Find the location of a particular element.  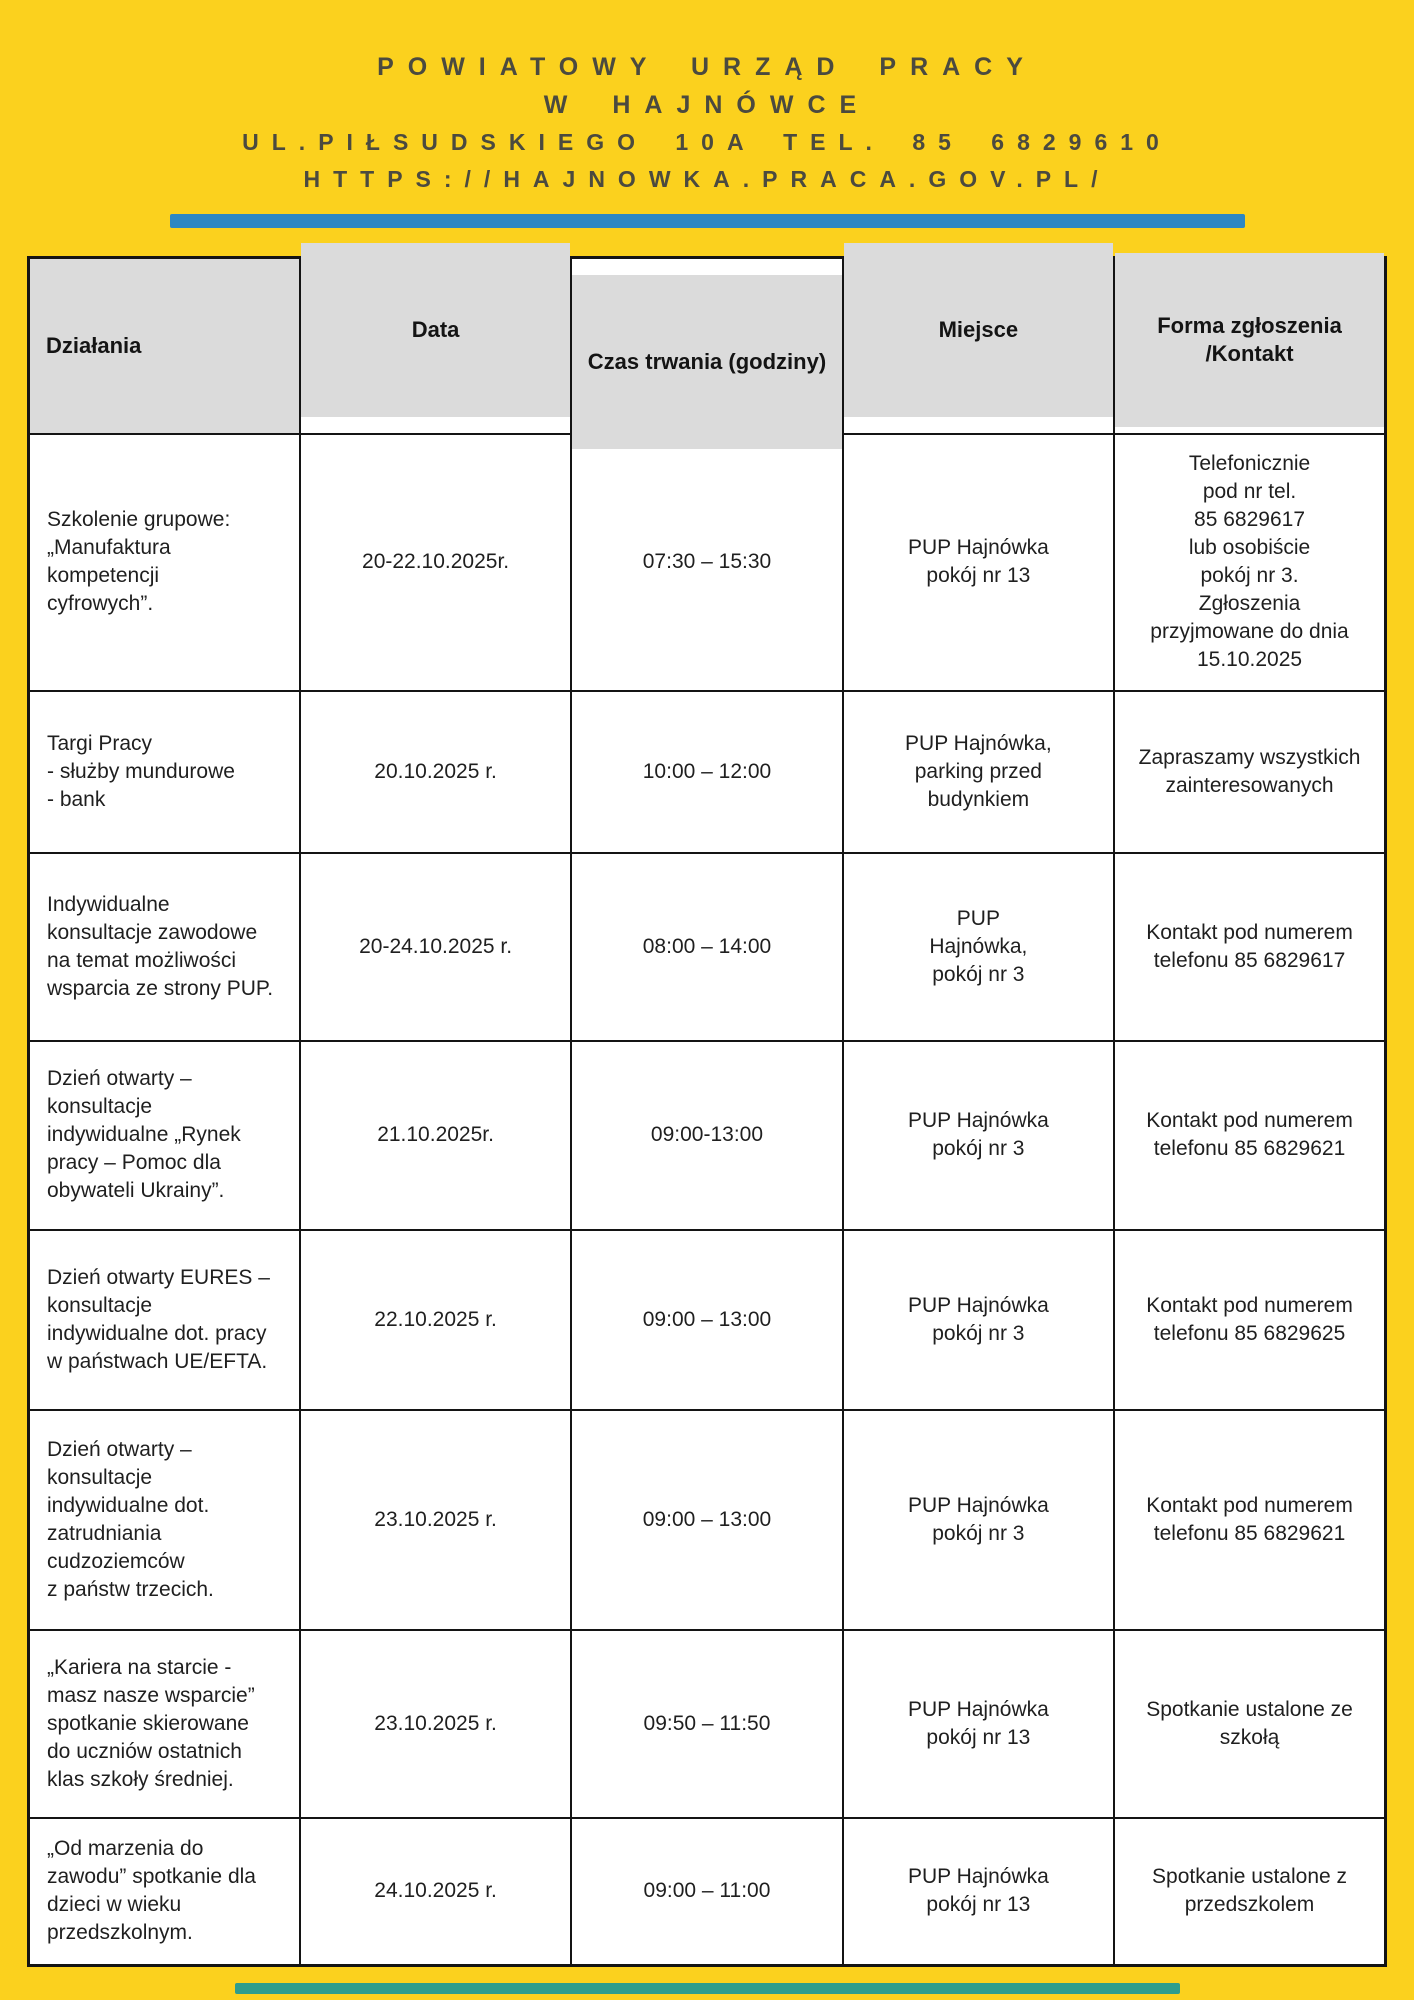

cell-data: 20-22.10.2025r. is located at coordinates (435, 562).